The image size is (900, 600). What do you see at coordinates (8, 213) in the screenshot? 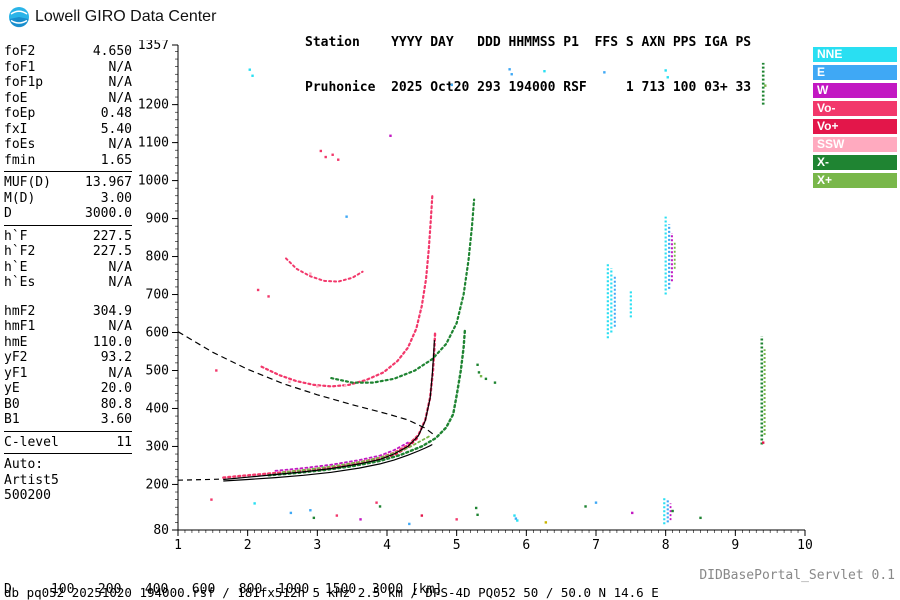
I see `param-label: D` at bounding box center [8, 213].